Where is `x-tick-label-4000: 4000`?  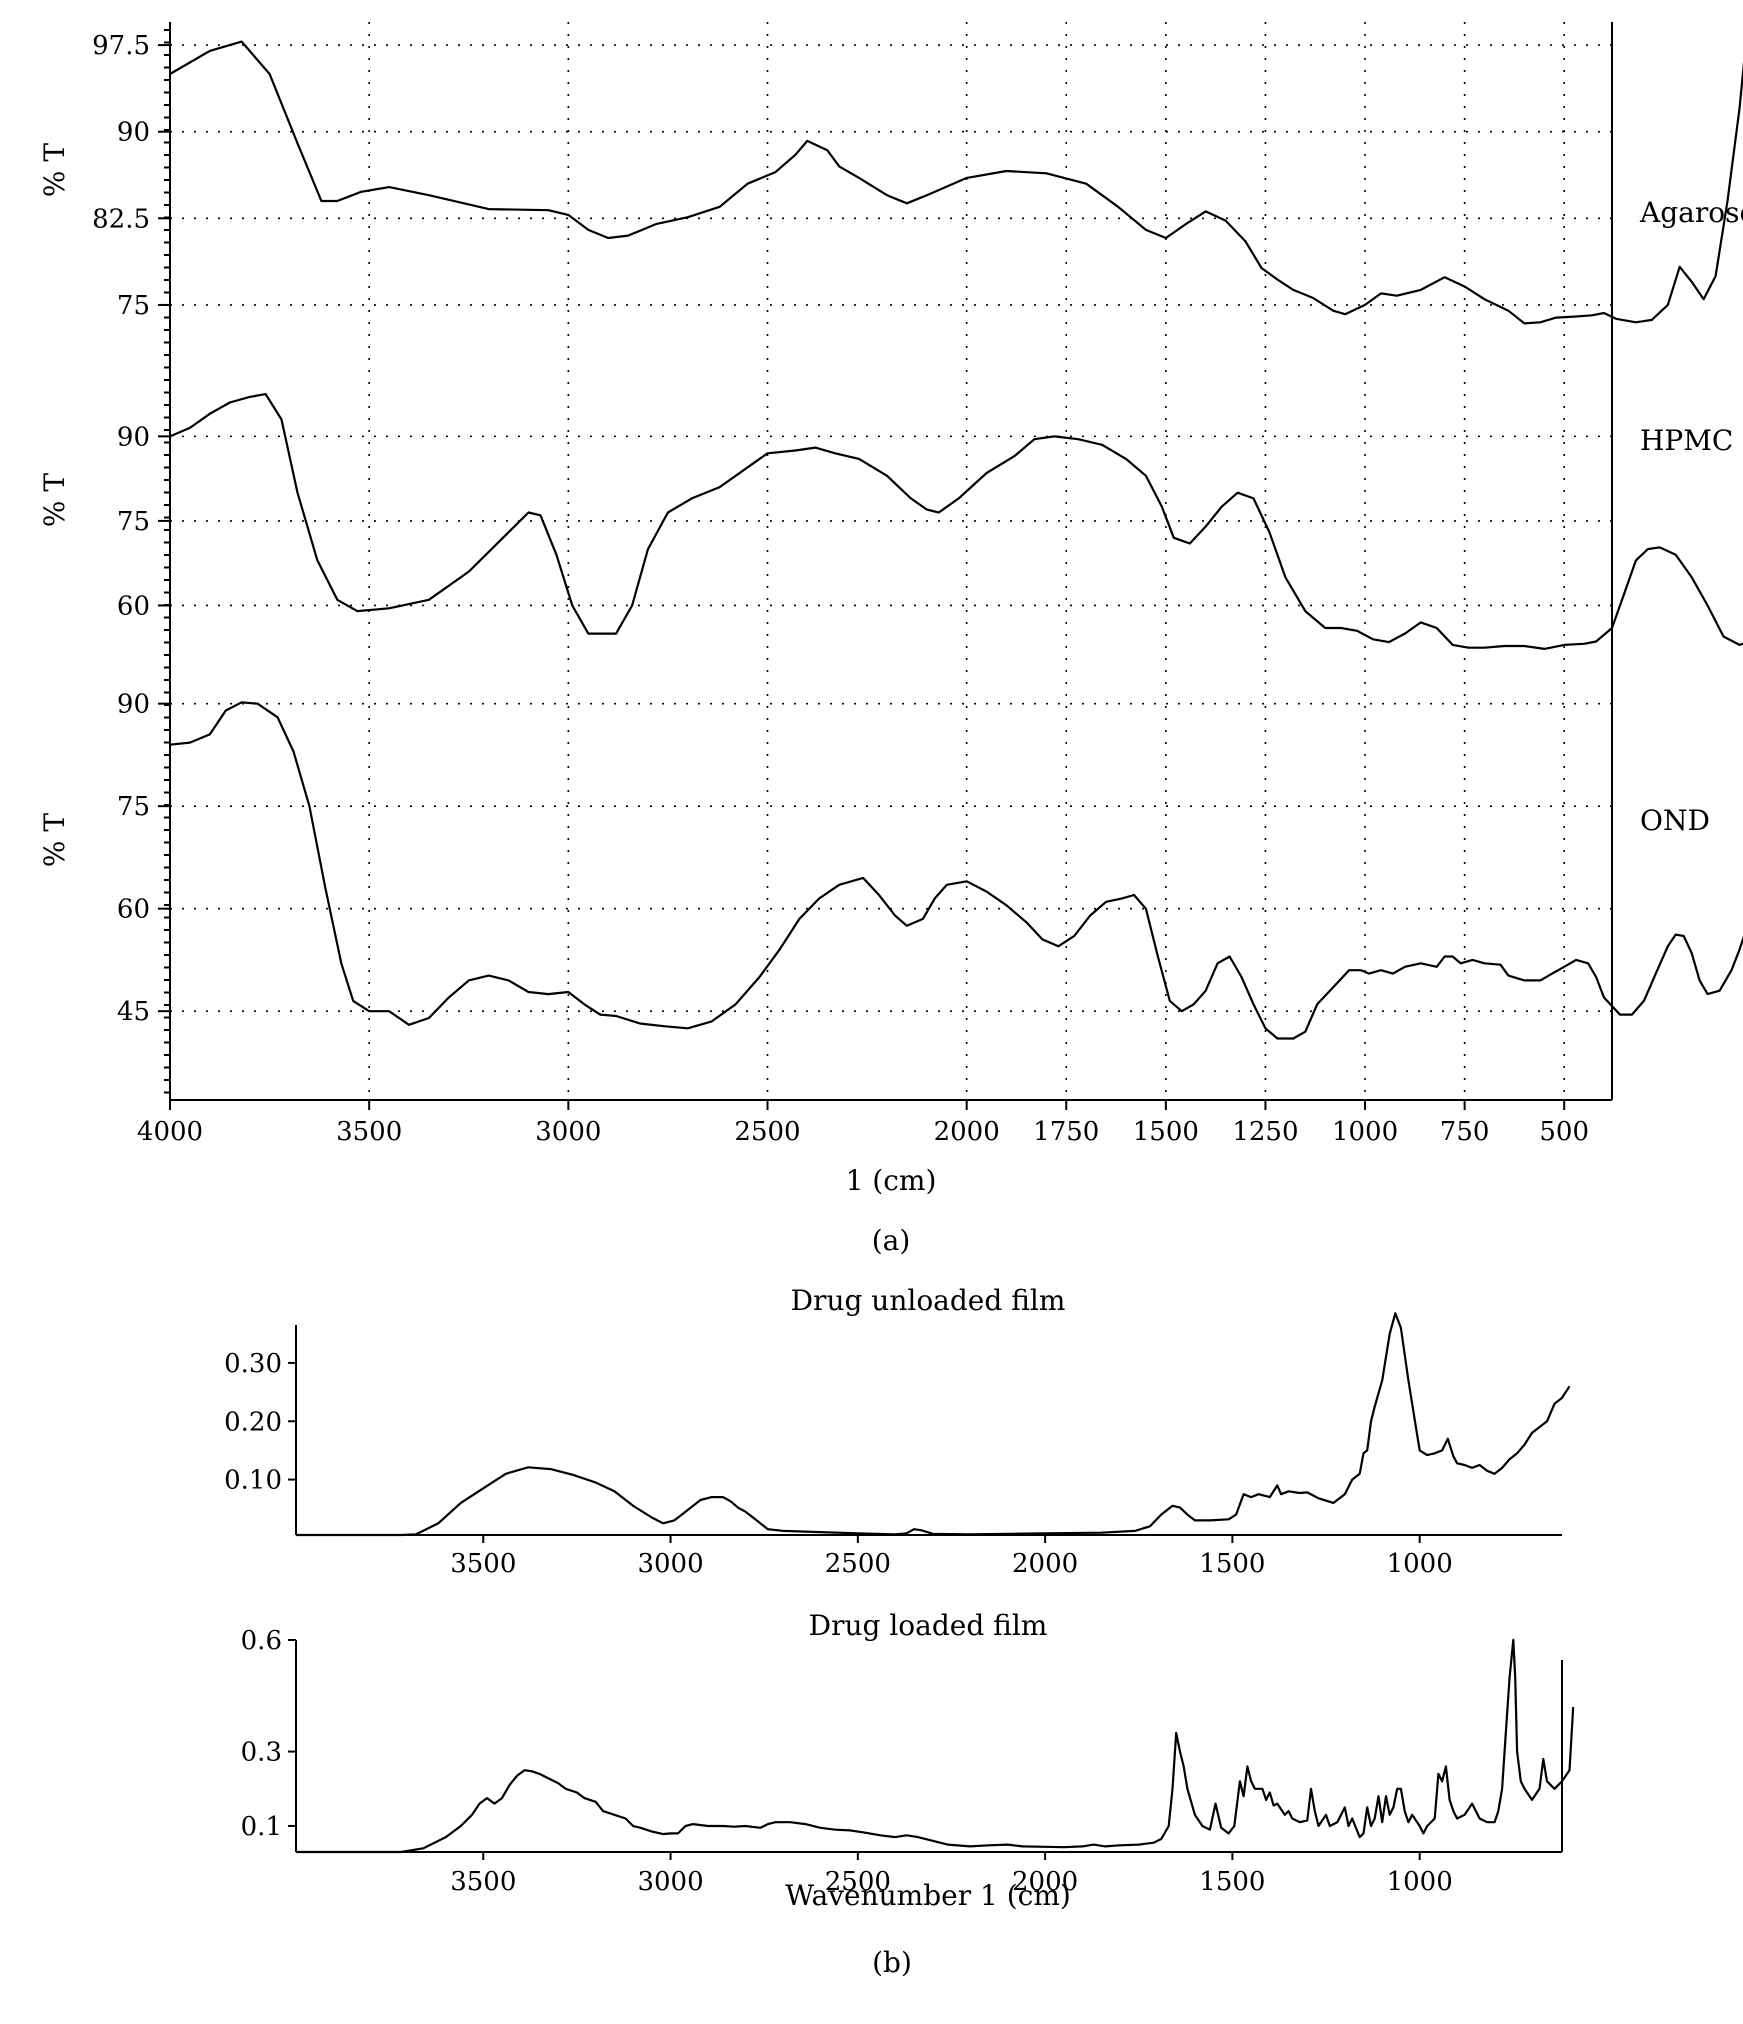
x-tick-label-4000: 4000 is located at coordinates (170, 1132).